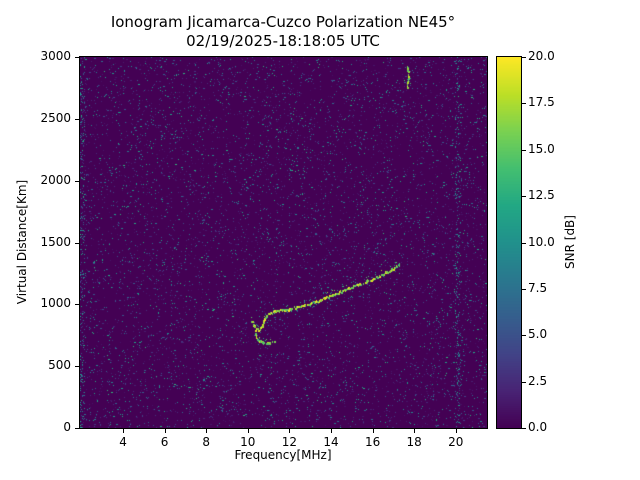  What do you see at coordinates (456, 442) in the screenshot?
I see `x-tick-label: 20` at bounding box center [456, 442].